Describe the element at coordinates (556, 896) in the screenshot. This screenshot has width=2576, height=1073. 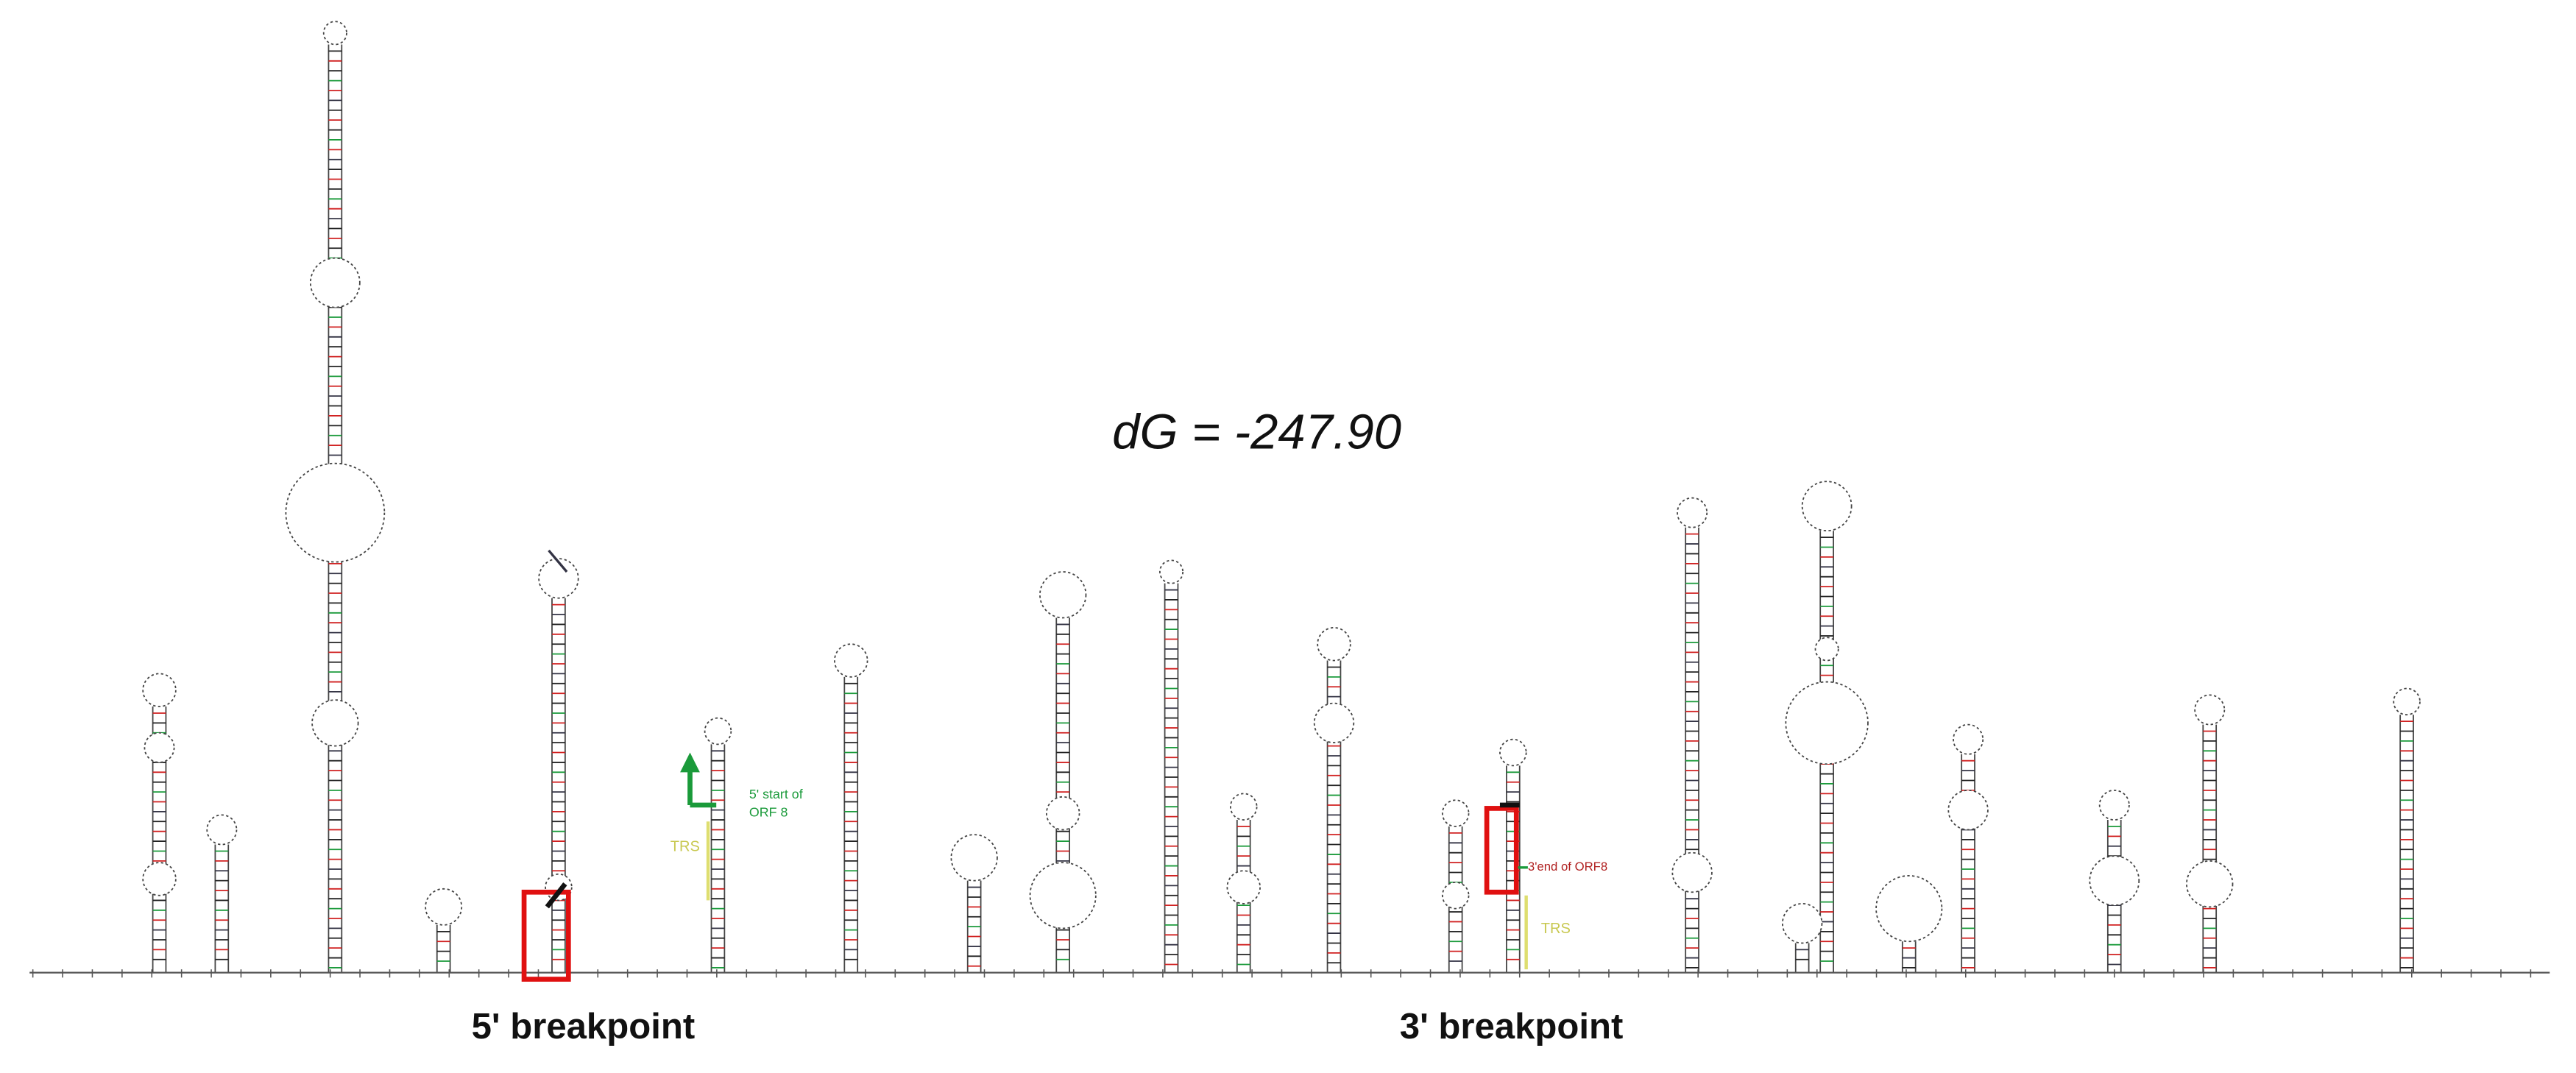
I see `breakpoint-marker` at that location.